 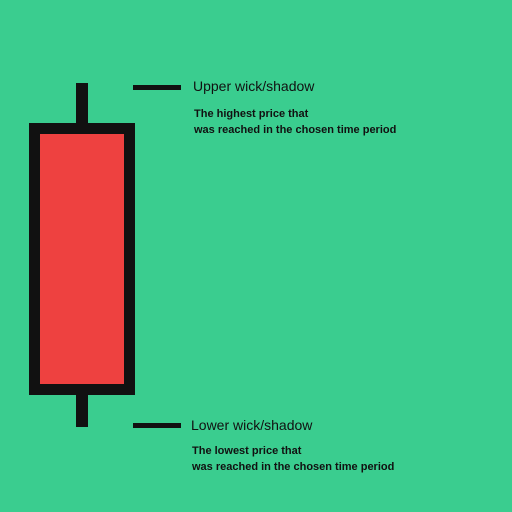 I want to click on lower-desc-line-2: was reached in the chosen time period, so click(x=293, y=466).